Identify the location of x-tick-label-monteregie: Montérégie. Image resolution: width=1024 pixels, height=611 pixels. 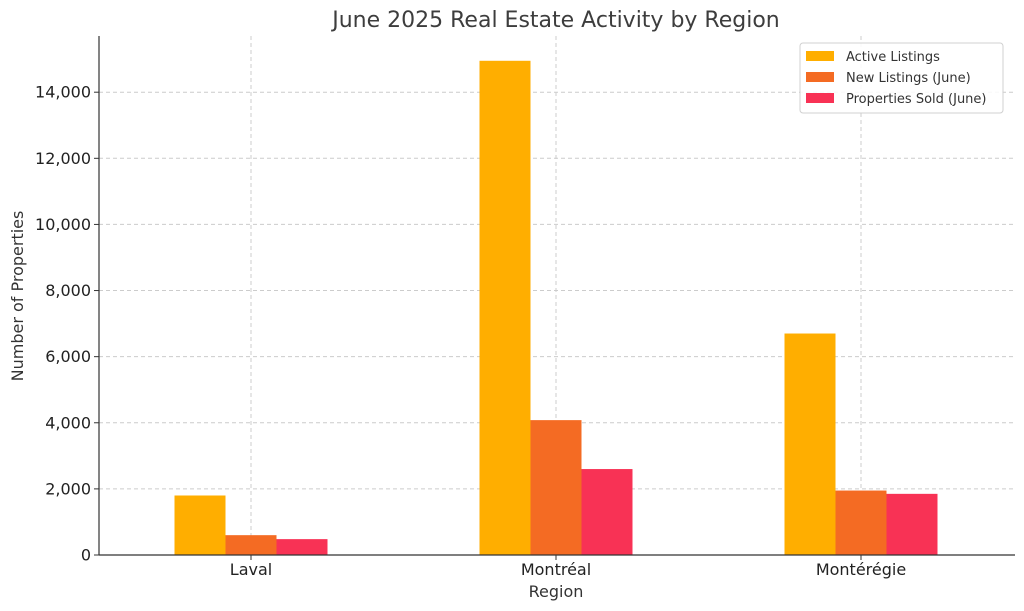
(861, 569).